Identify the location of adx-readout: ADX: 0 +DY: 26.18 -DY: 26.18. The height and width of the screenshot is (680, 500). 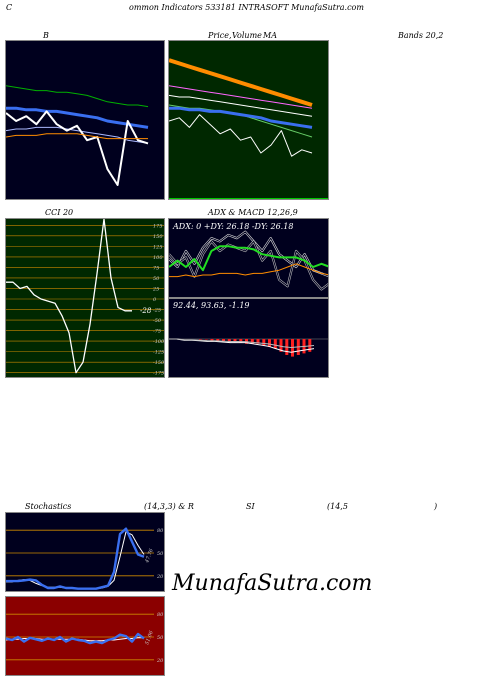
(233, 226).